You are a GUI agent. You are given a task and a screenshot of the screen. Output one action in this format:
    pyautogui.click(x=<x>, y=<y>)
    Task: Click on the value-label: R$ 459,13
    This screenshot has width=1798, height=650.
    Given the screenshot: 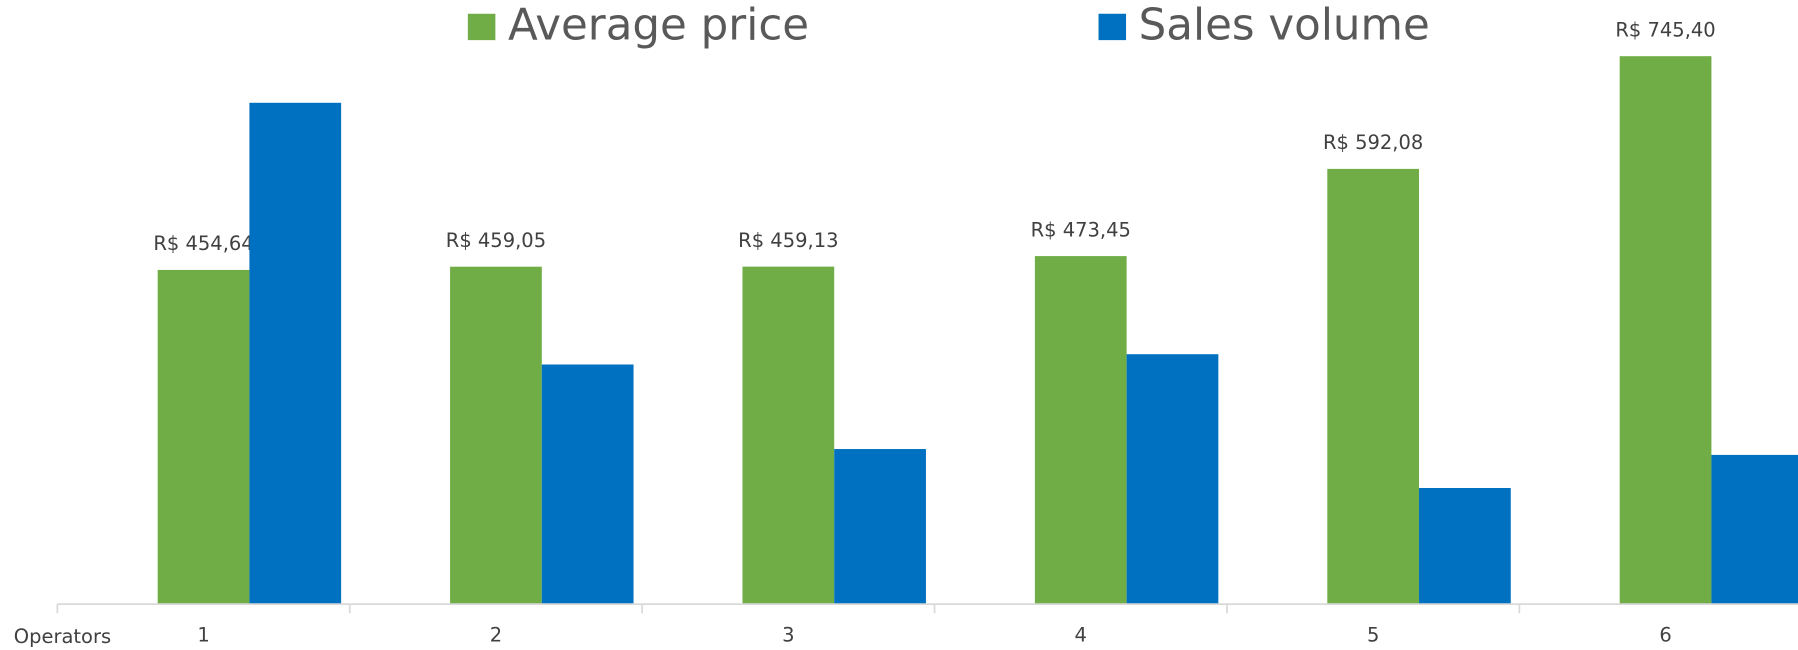 What is the action you would take?
    pyautogui.click(x=788, y=240)
    